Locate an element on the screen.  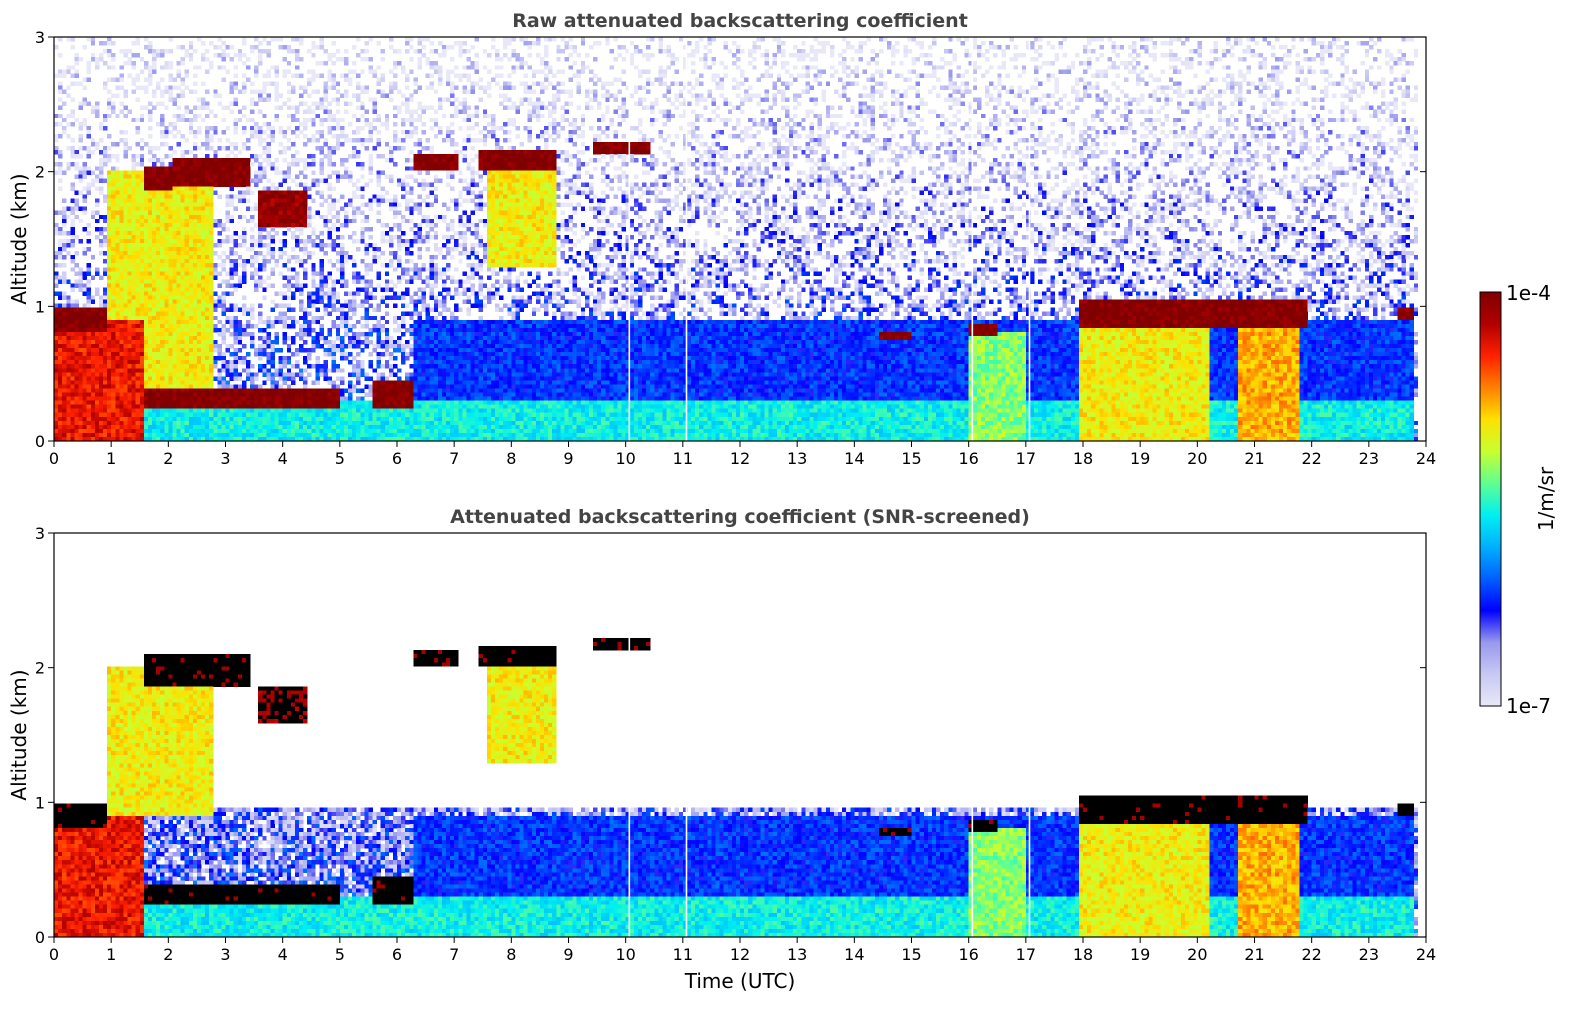
colorbar-label: 1/m/sr is located at coordinates (1546, 498).